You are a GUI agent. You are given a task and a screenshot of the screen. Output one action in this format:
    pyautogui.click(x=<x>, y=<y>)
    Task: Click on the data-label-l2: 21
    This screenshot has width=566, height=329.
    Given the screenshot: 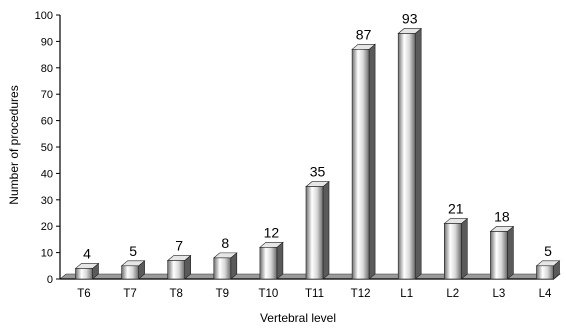 What is the action you would take?
    pyautogui.click(x=456, y=209)
    